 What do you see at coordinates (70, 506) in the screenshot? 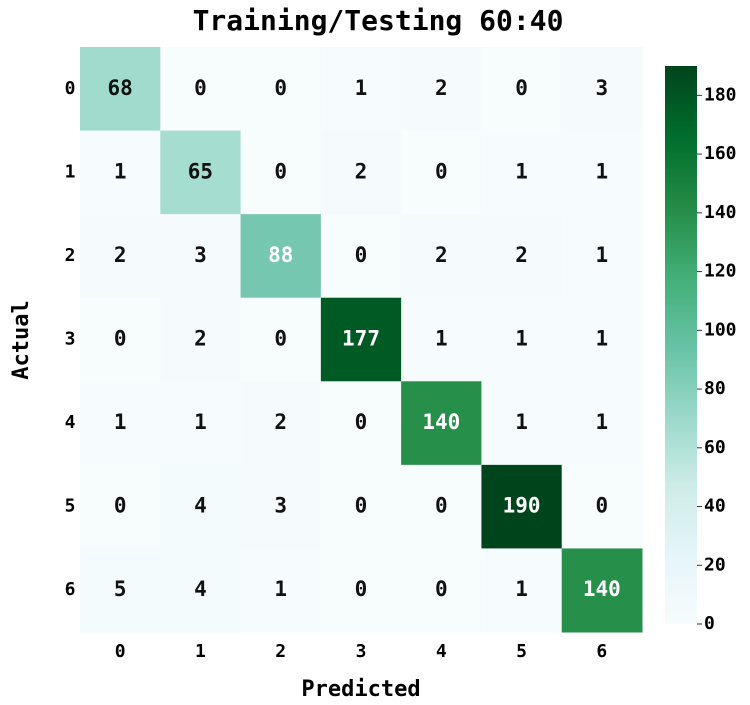
I see `y-tick-label: 5` at bounding box center [70, 506].